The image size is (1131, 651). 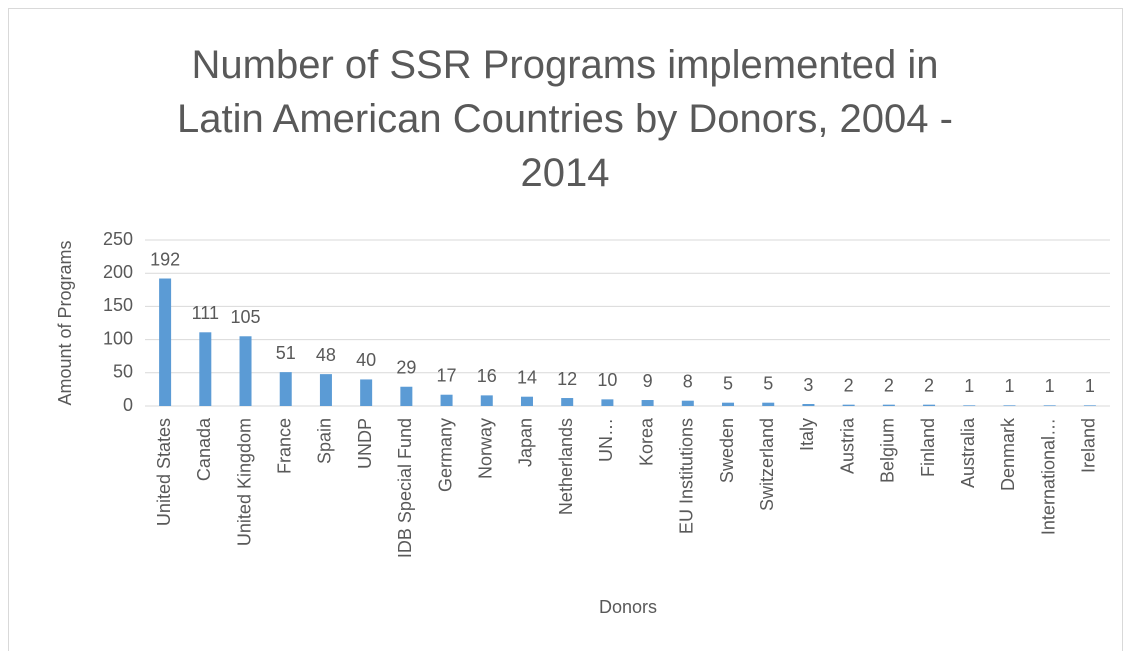 What do you see at coordinates (968, 452) in the screenshot?
I see `x-tick-label: Australia` at bounding box center [968, 452].